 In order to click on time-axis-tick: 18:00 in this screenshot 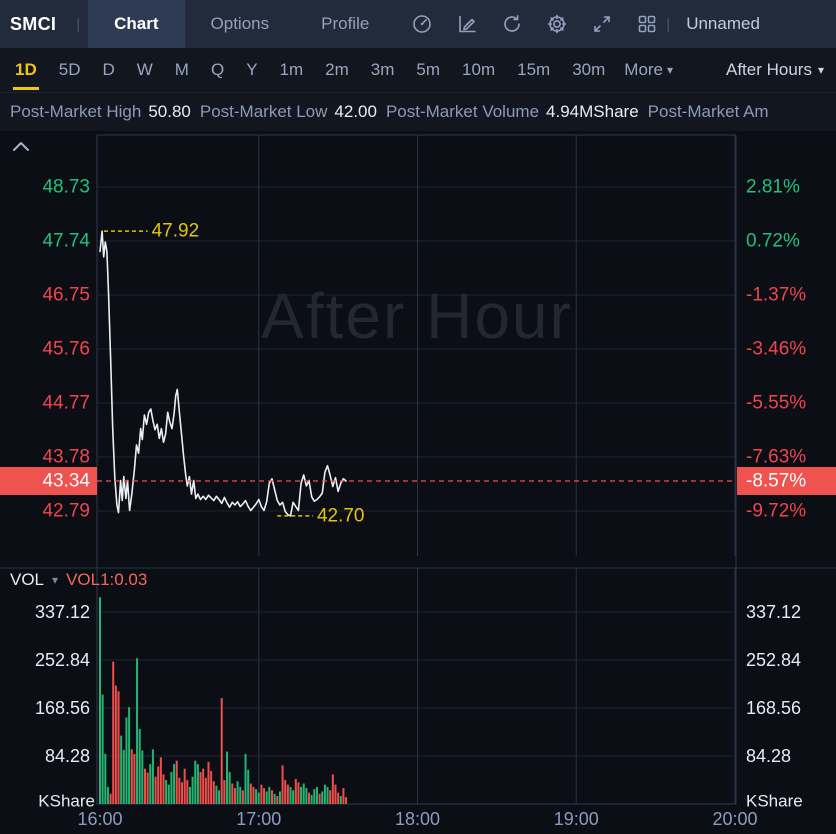, I will do `click(417, 819)`.